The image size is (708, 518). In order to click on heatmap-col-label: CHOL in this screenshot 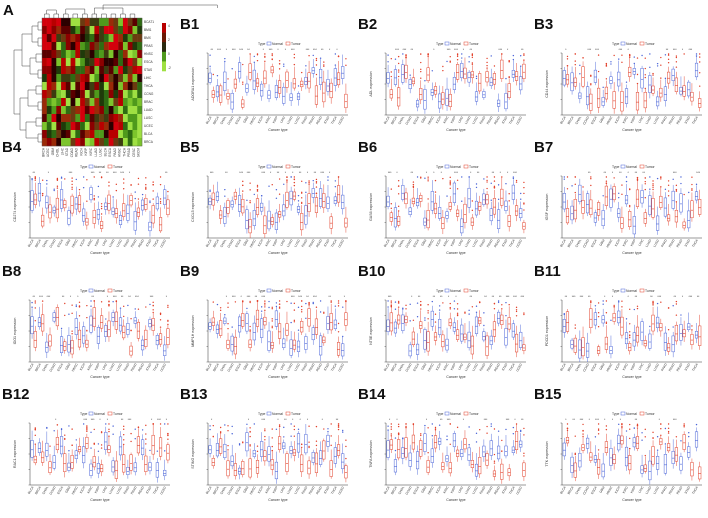, I will do `click(58, 152)`.